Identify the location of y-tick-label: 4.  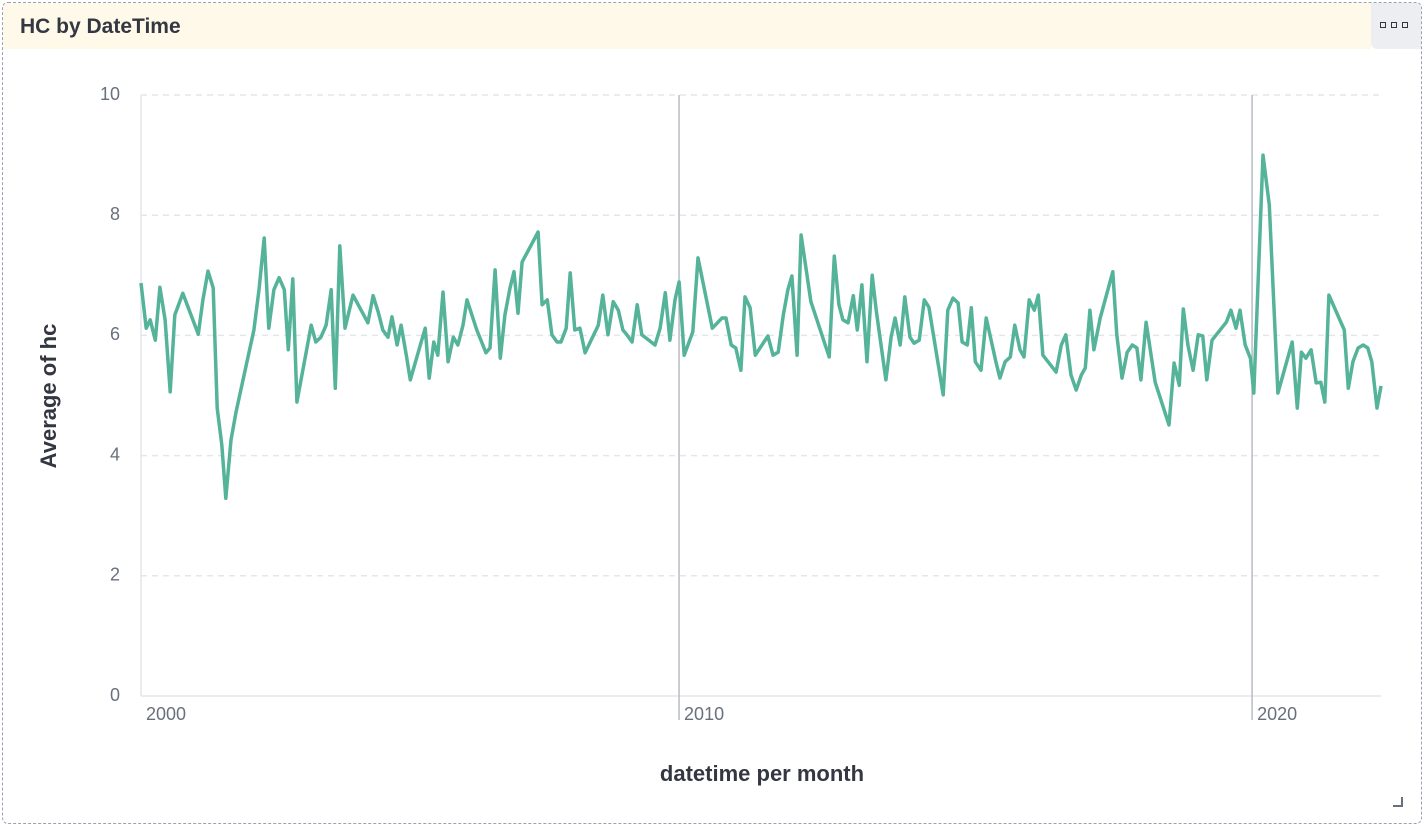
(115, 454).